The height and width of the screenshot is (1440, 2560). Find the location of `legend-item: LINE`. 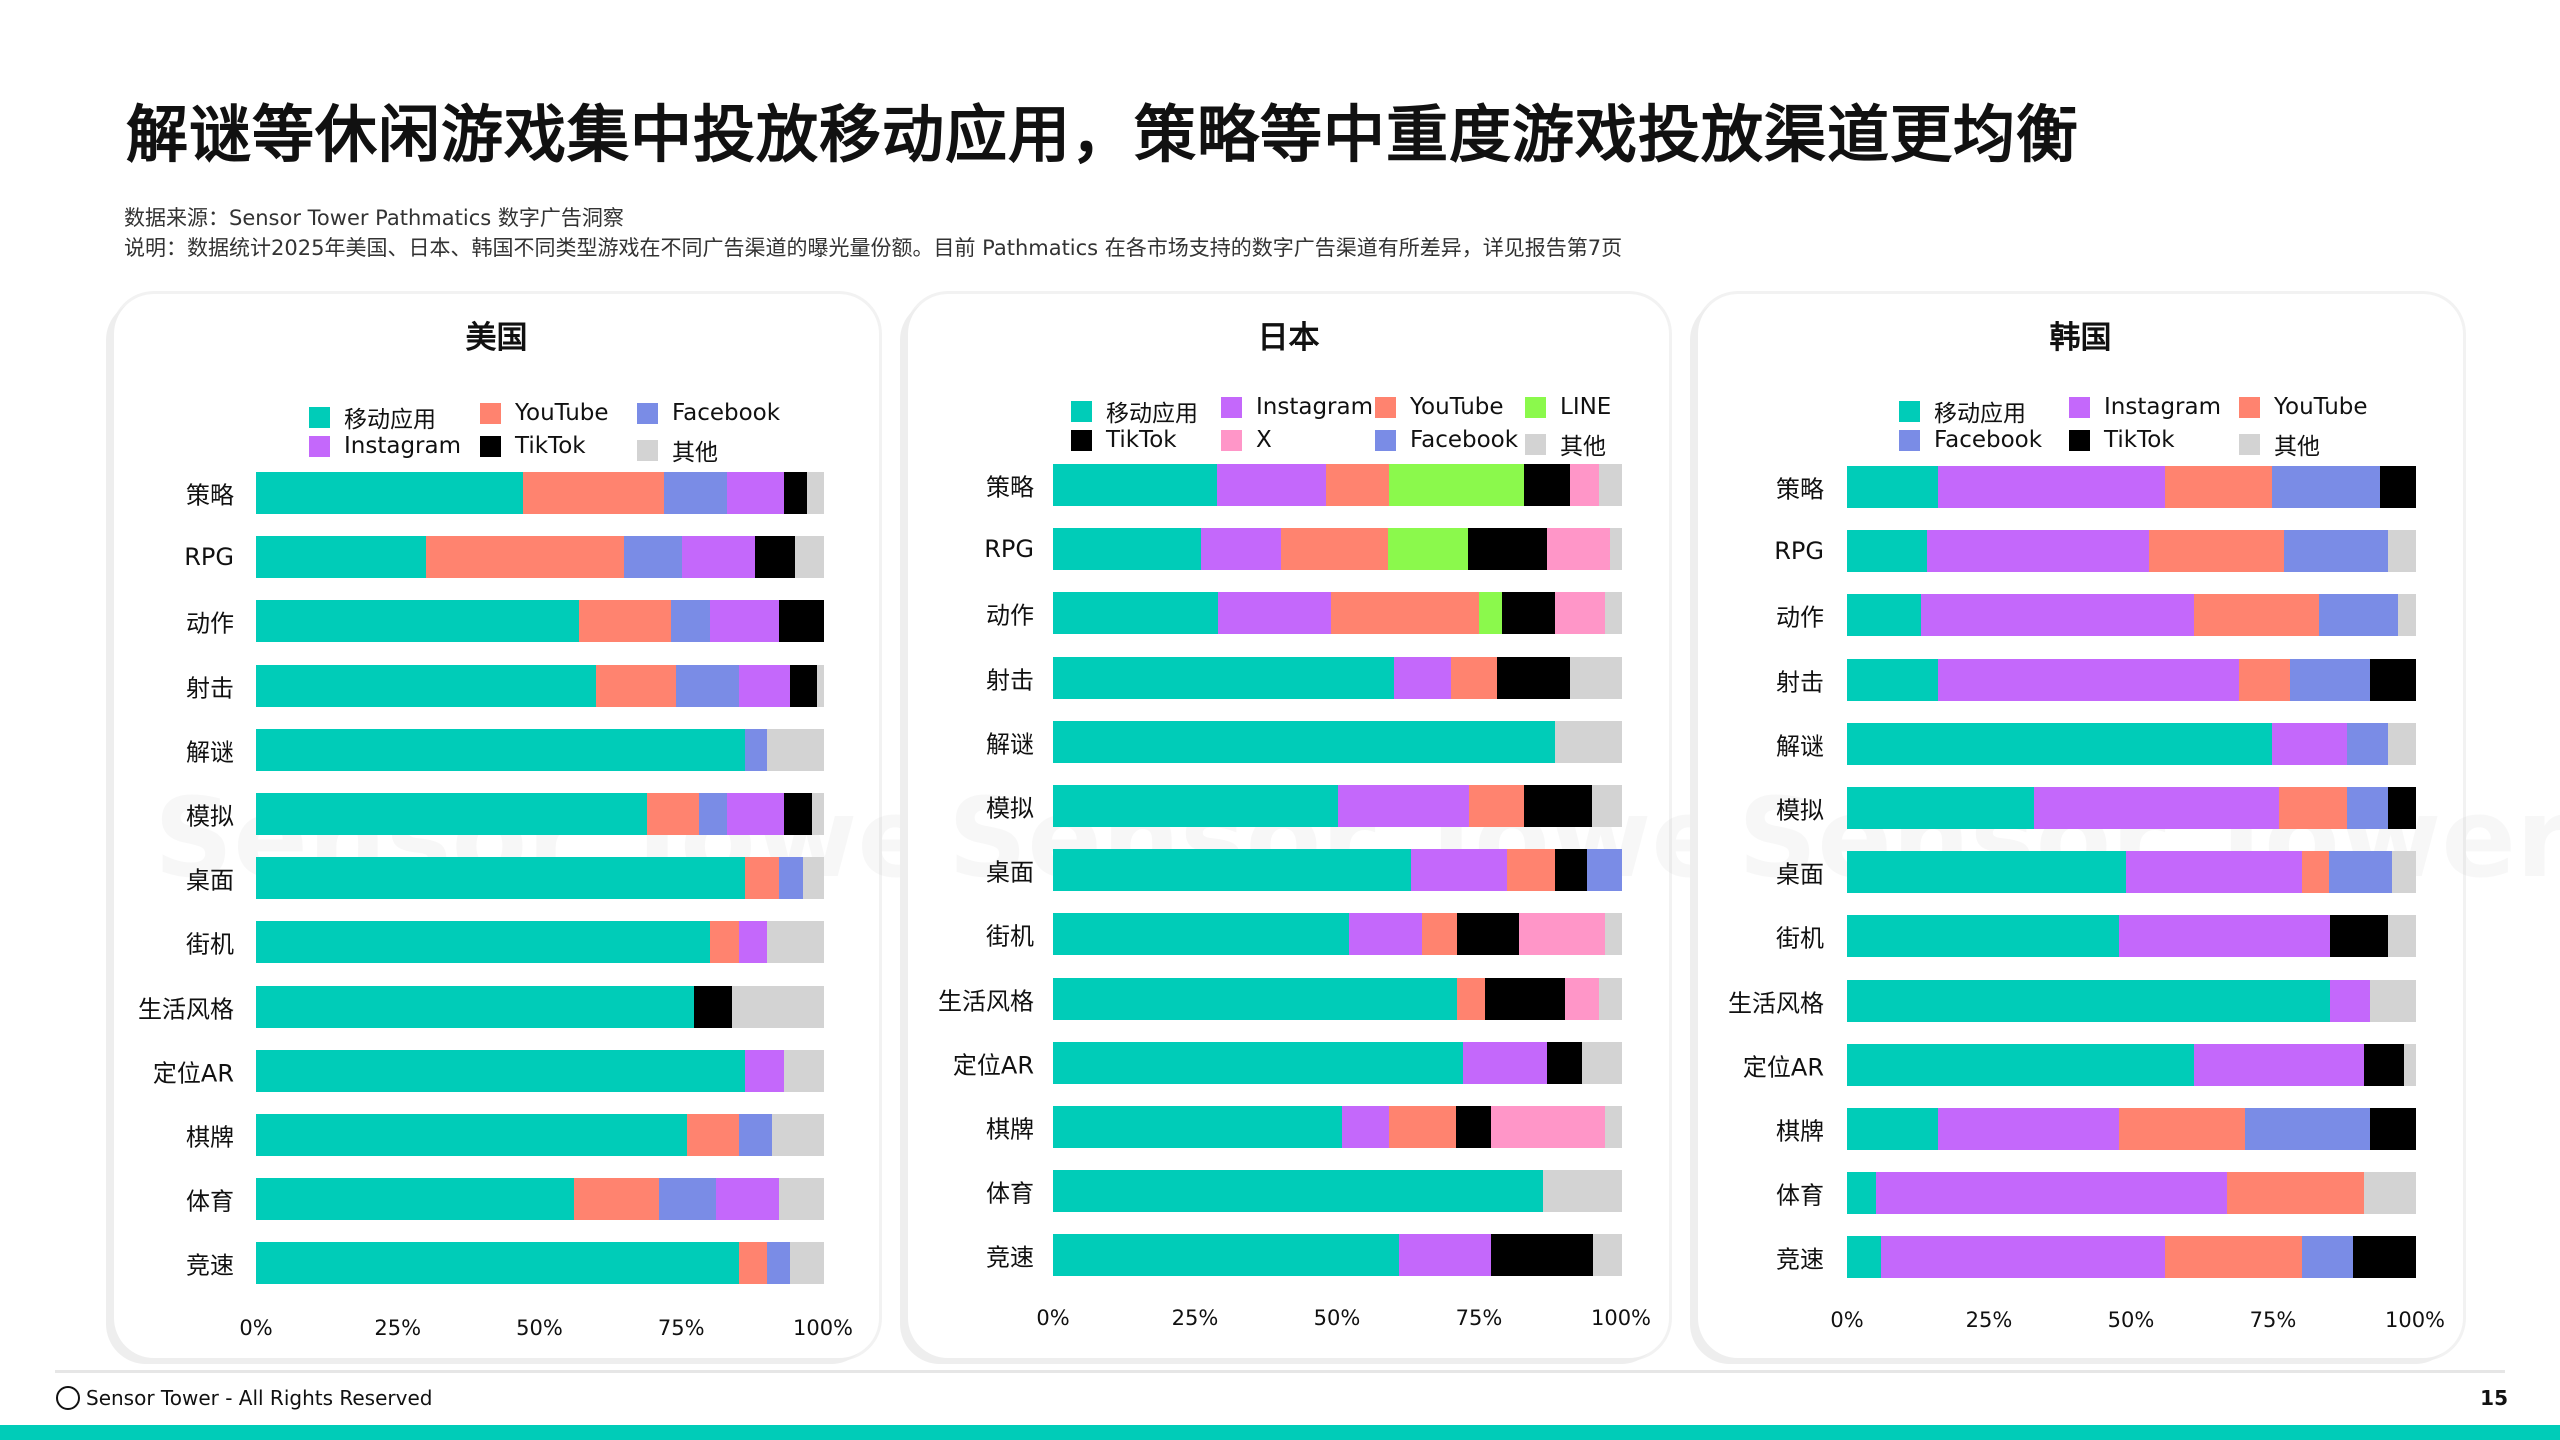

legend-item: LINE is located at coordinates (1568, 407).